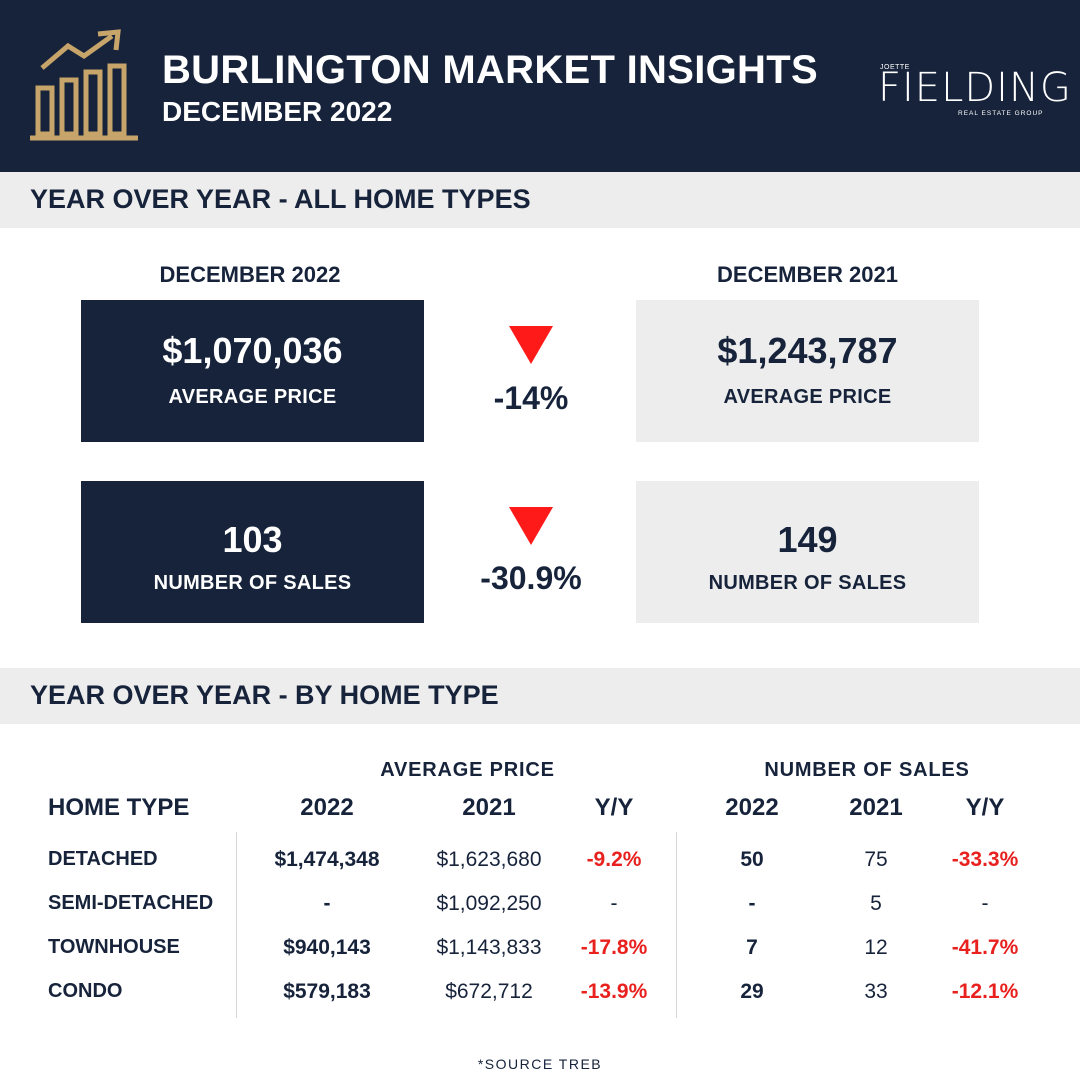 The width and height of the screenshot is (1080, 1080). I want to click on sales-previous-value: 149, so click(807, 539).